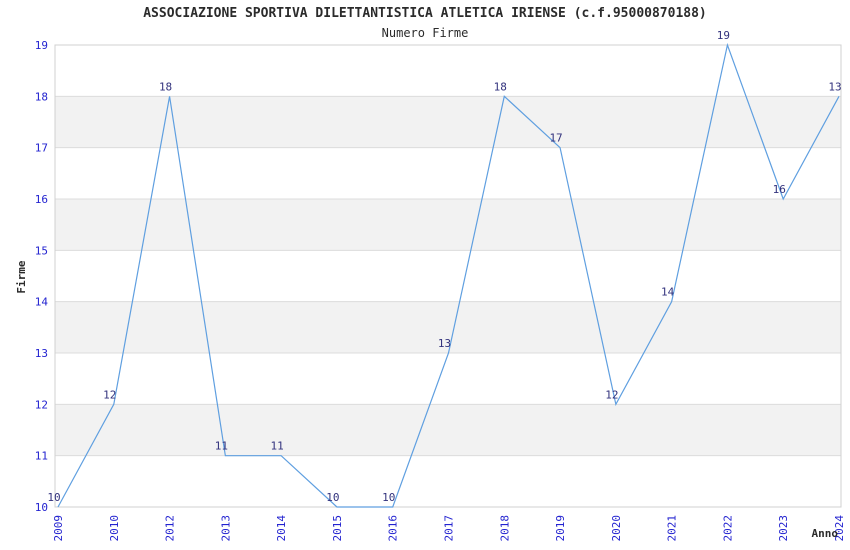  Describe the element at coordinates (672, 528) in the screenshot. I see `x-tick-label: 2021` at that location.